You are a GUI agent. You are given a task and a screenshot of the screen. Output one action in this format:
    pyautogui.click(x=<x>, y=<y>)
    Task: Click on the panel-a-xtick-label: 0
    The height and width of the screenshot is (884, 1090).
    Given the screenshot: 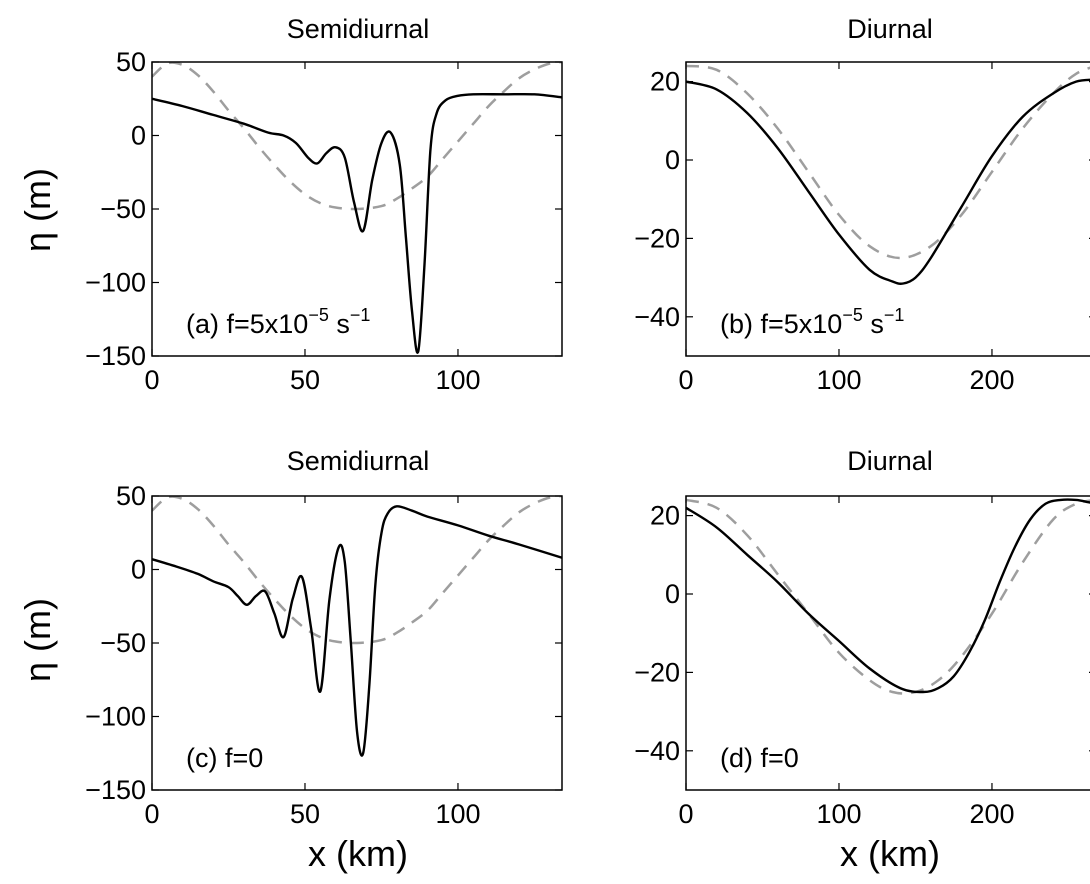 What is the action you would take?
    pyautogui.click(x=151, y=380)
    